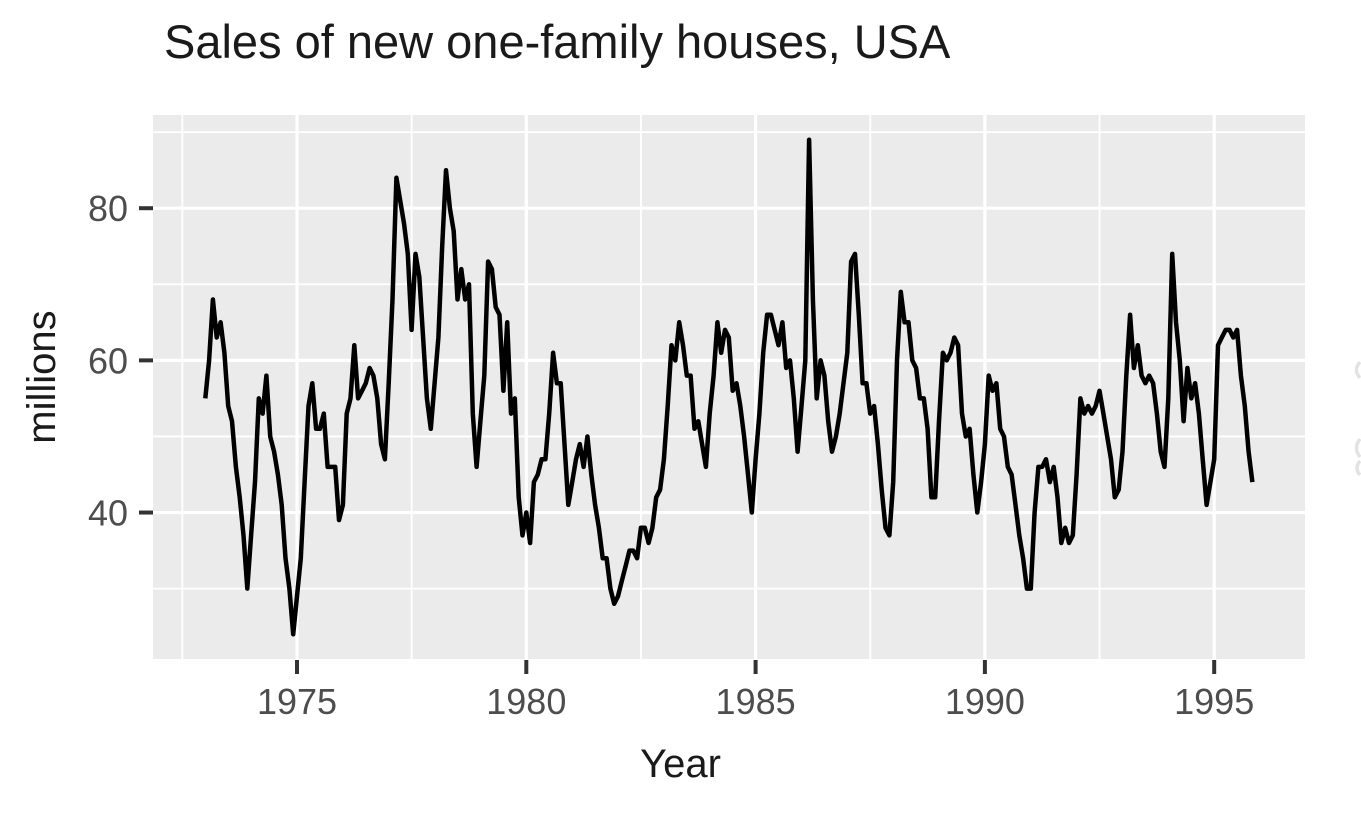 The image size is (1361, 813). Describe the element at coordinates (985, 701) in the screenshot. I see `x-tick-label: 1990` at that location.